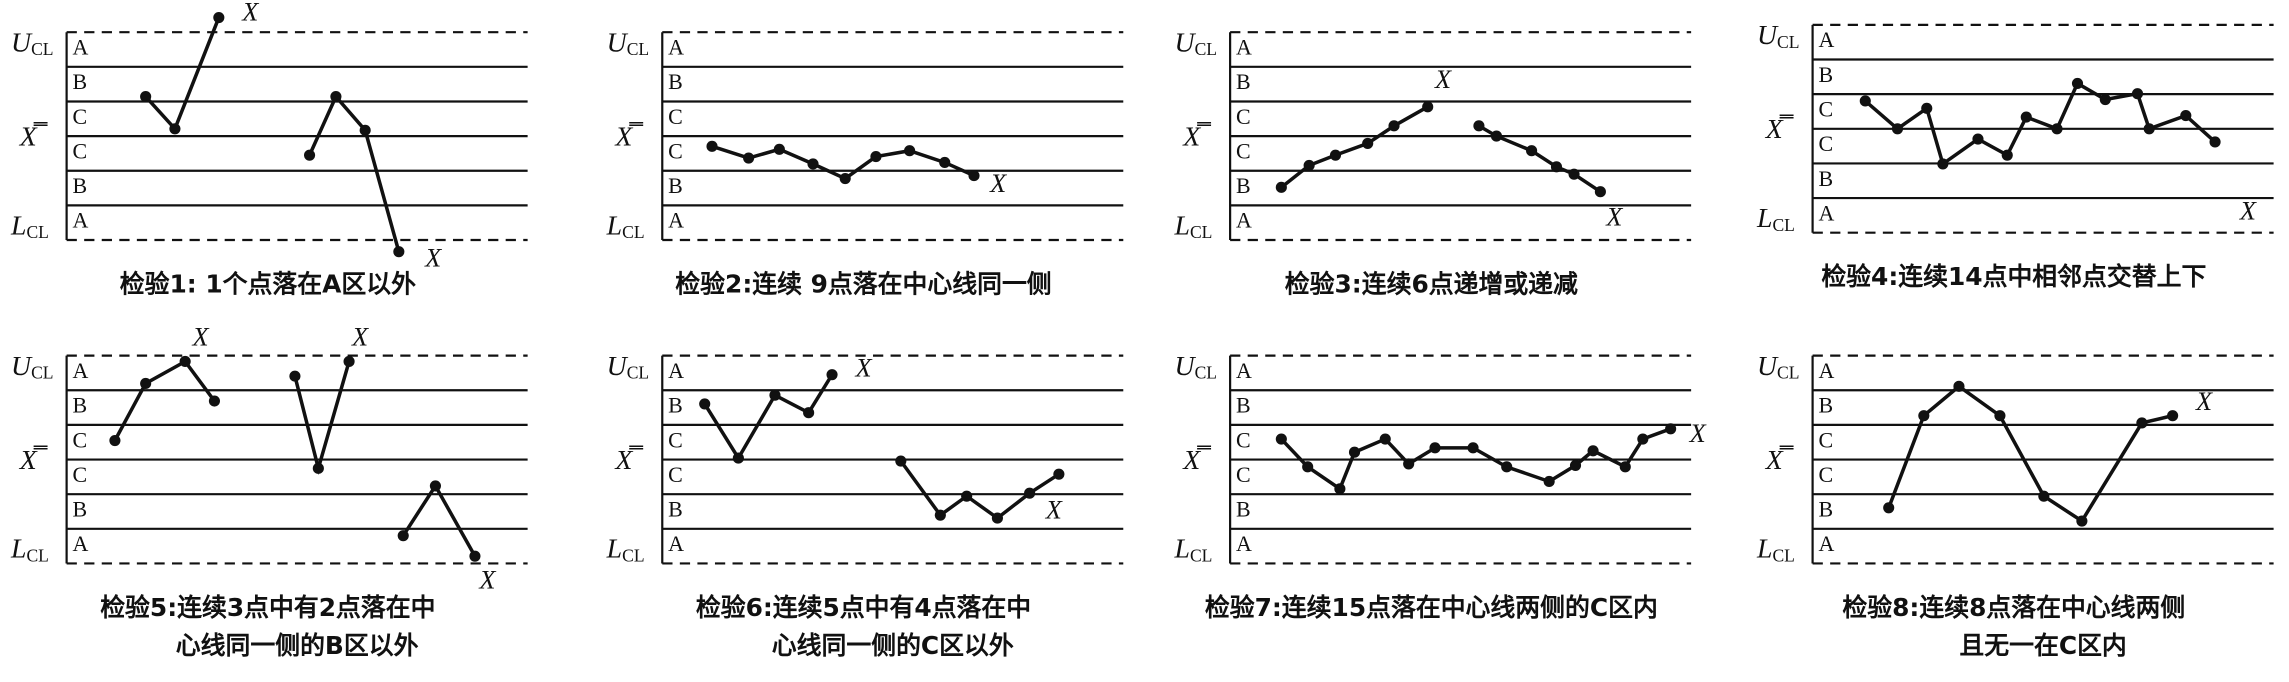 This screenshot has width=2289, height=682. I want to click on caption: 心线同一侧的B区以外, so click(297, 645).